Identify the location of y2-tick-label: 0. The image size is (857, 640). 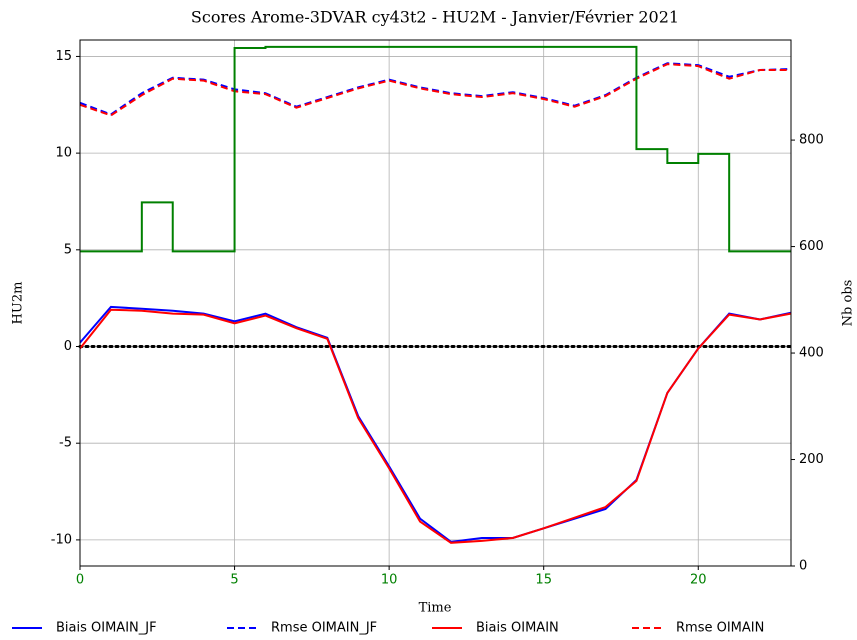
(803, 566).